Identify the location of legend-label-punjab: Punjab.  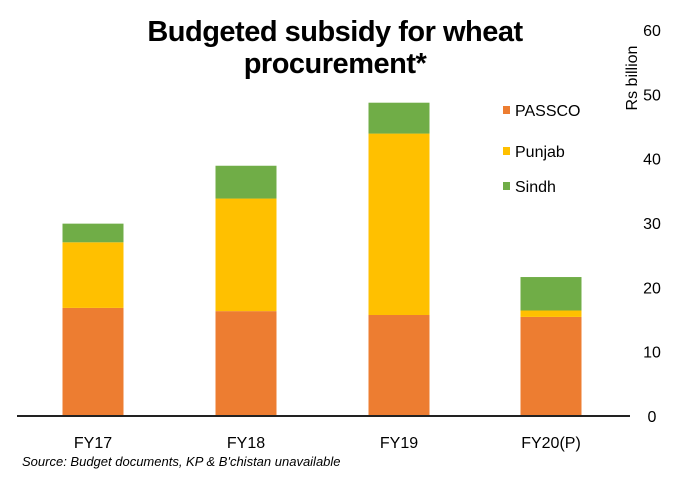
(540, 152).